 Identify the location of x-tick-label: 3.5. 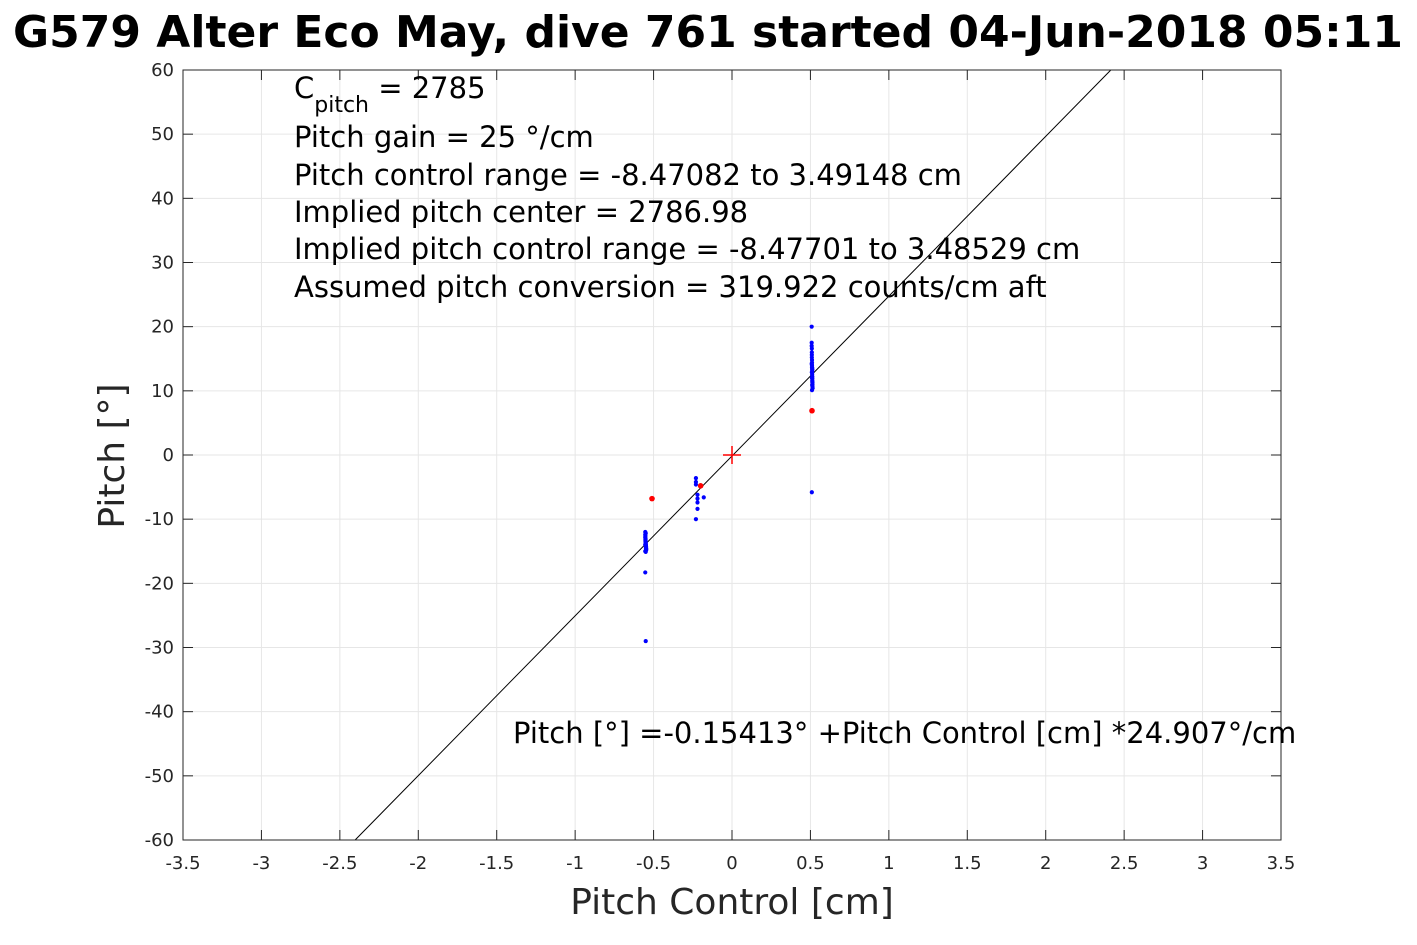
(1281, 863).